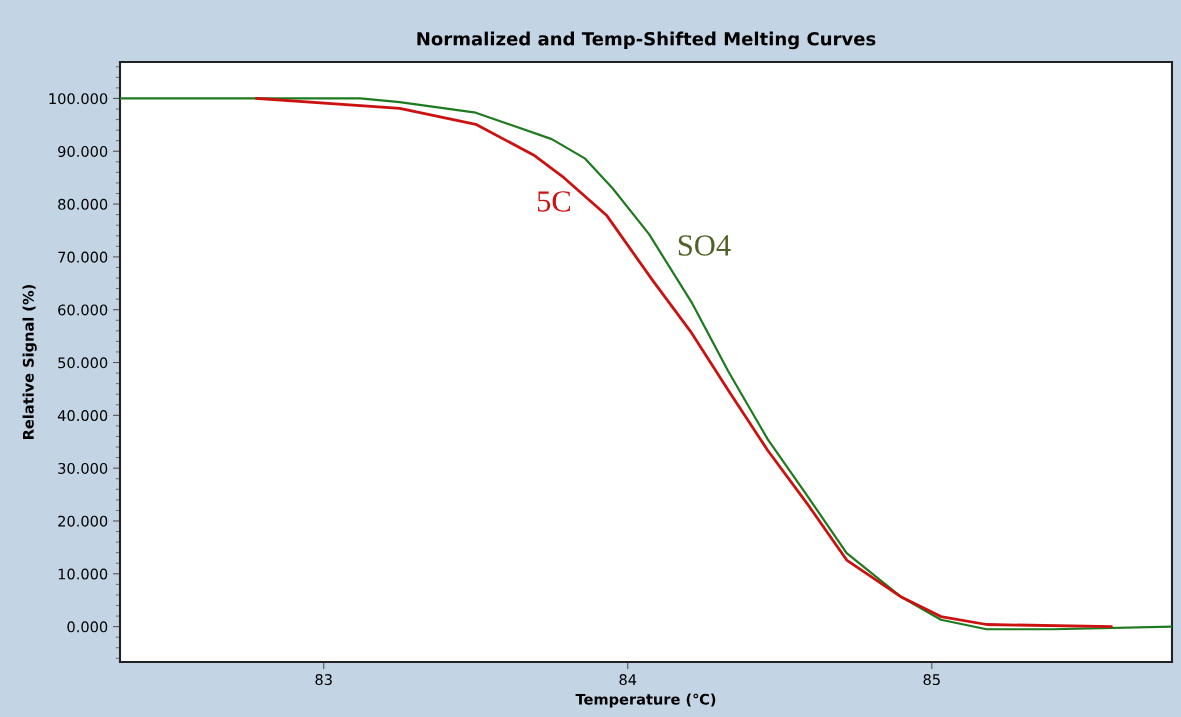 The width and height of the screenshot is (1181, 717). I want to click on y-tick-label: 10.000, so click(83, 574).